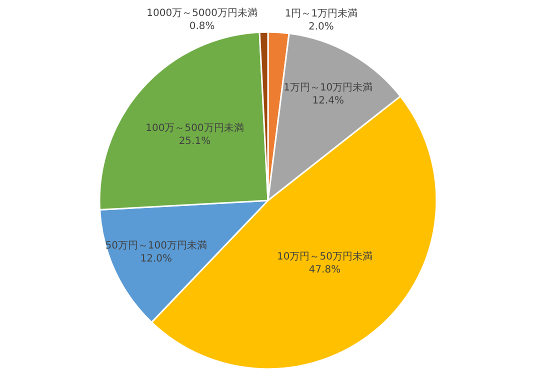  I want to click on slice-label: 1万円～10万円未満, so click(328, 88).